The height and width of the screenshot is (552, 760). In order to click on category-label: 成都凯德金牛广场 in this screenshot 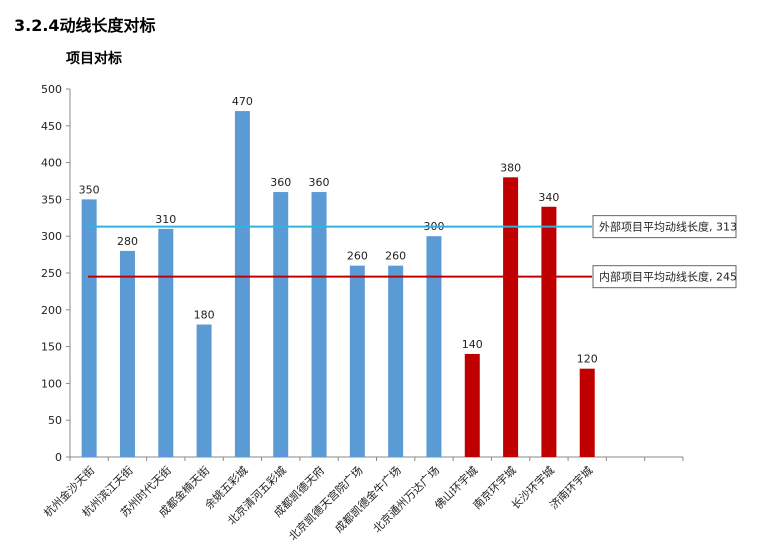, I will do `click(368, 499)`.